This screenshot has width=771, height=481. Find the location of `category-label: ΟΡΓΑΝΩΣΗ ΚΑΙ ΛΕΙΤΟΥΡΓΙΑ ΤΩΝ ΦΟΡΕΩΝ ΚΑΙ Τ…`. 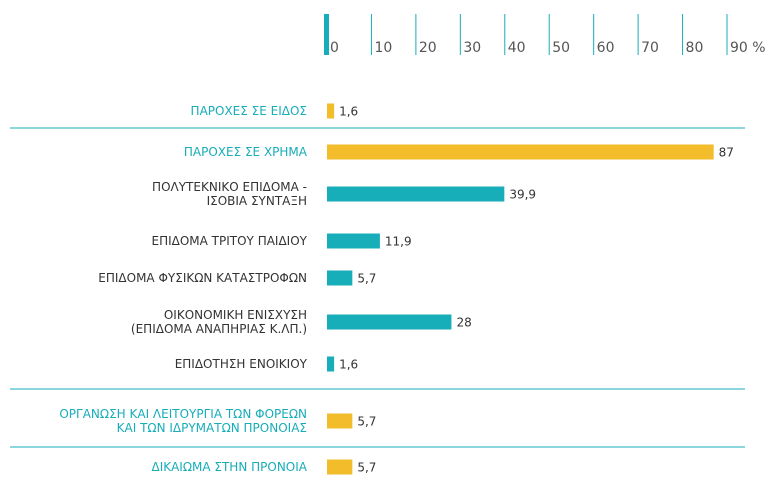

category-label: ΟΡΓΑΝΩΣΗ ΚΑΙ ΛΕΙΤΟΥΡΓΙΑ ΤΩΝ ΦΟΡΕΩΝ ΚΑΙ Τ… is located at coordinates (183, 421).